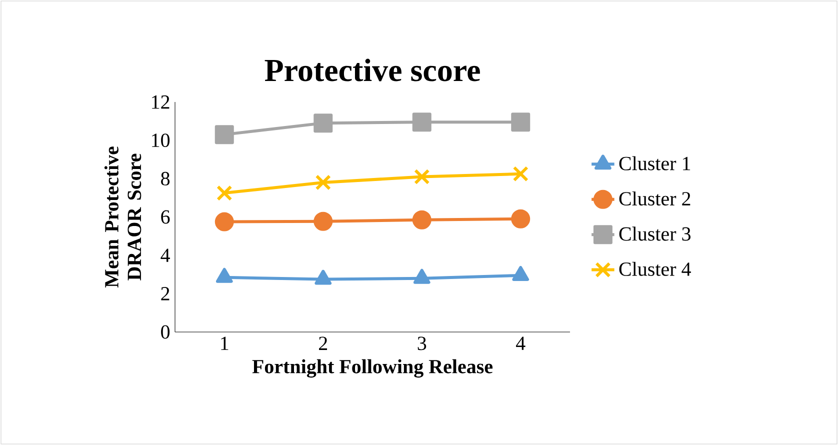 Image resolution: width=838 pixels, height=445 pixels. Describe the element at coordinates (165, 179) in the screenshot. I see `y-tick-label: 8` at that location.